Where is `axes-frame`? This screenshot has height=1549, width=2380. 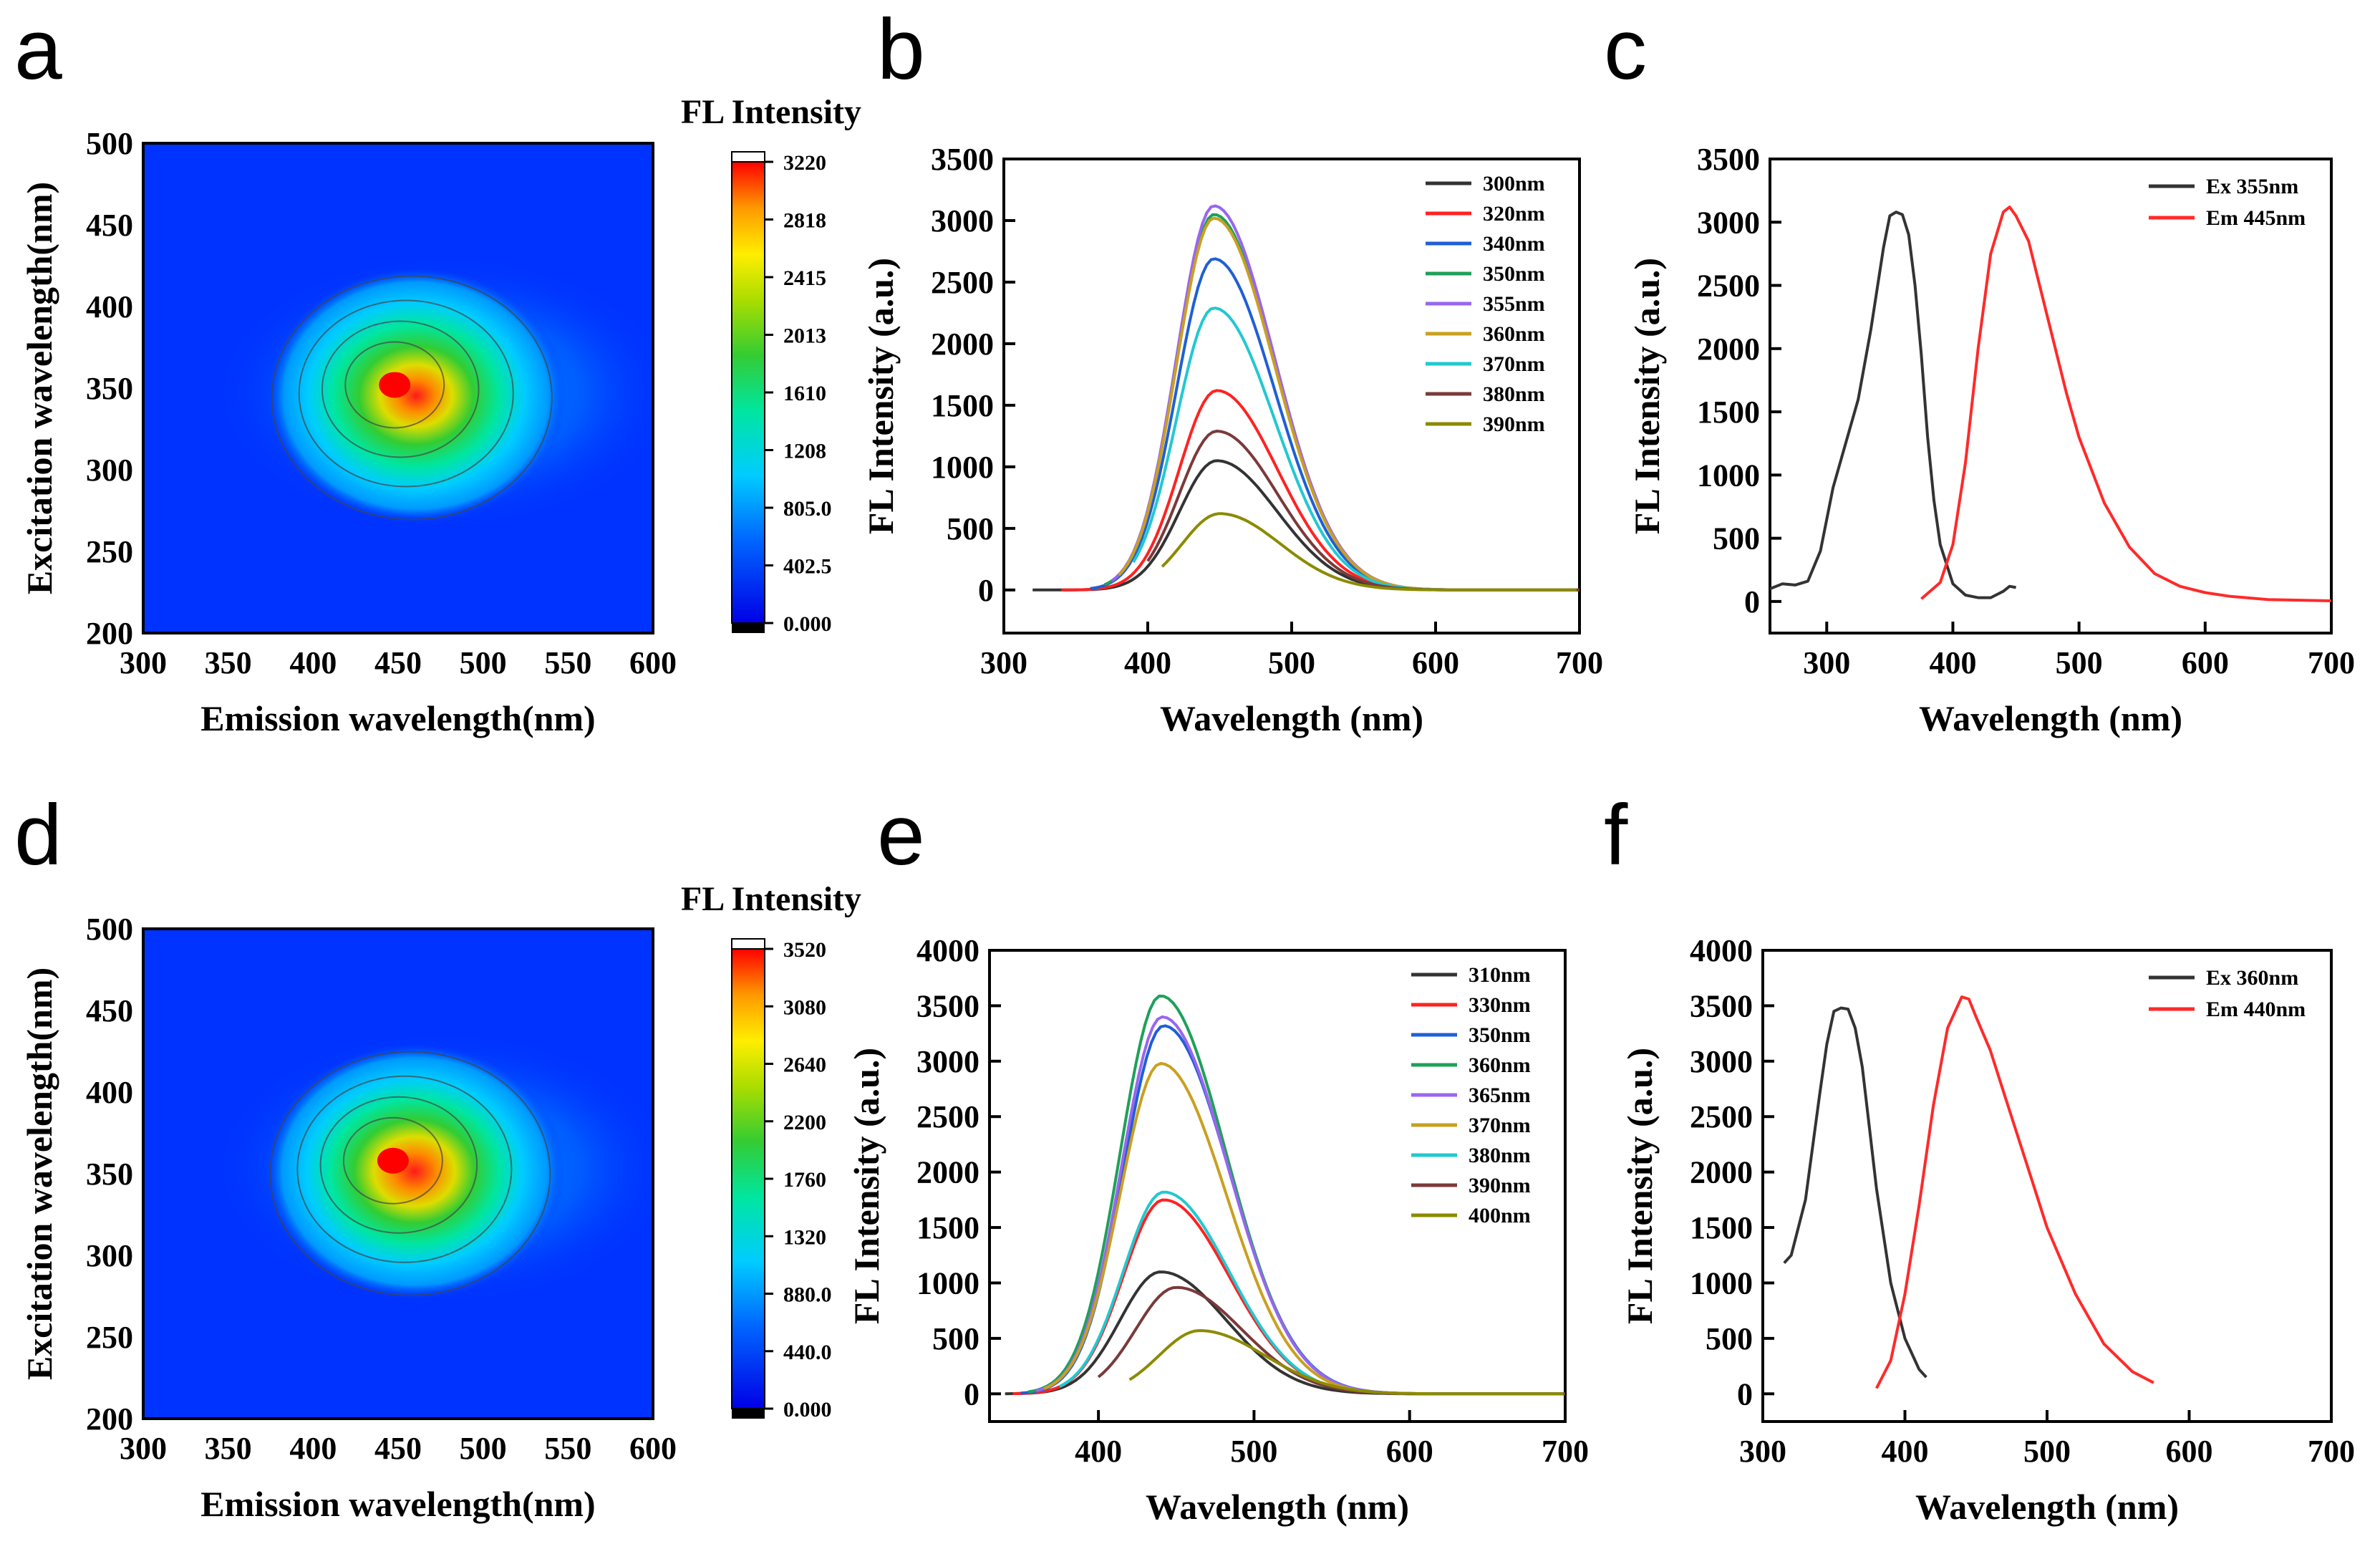
axes-frame is located at coordinates (1277, 1186).